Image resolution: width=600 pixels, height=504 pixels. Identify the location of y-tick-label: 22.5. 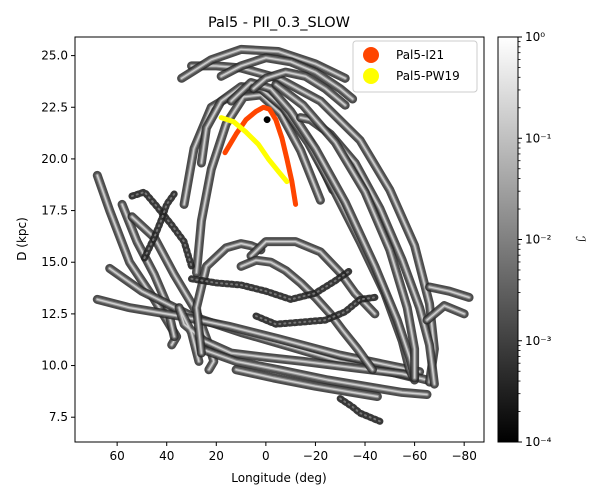
(54, 107).